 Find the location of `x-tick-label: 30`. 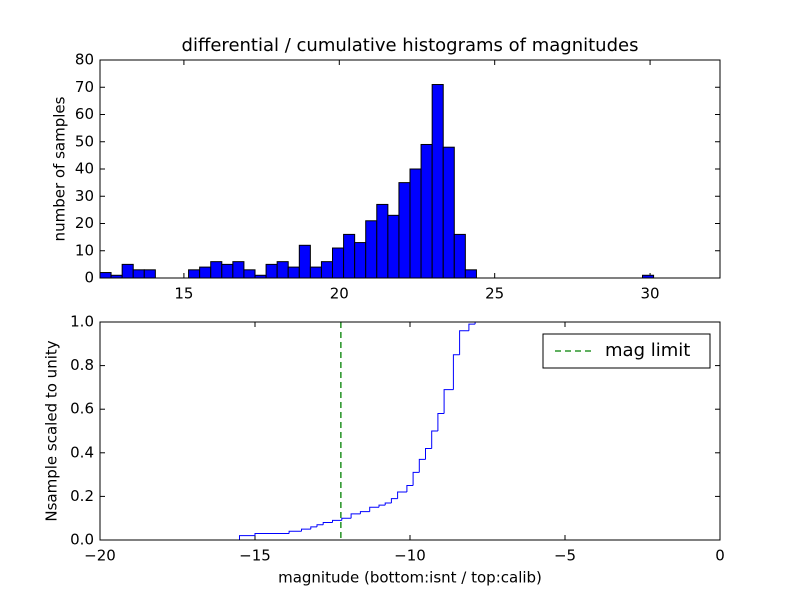

x-tick-label: 30 is located at coordinates (650, 294).